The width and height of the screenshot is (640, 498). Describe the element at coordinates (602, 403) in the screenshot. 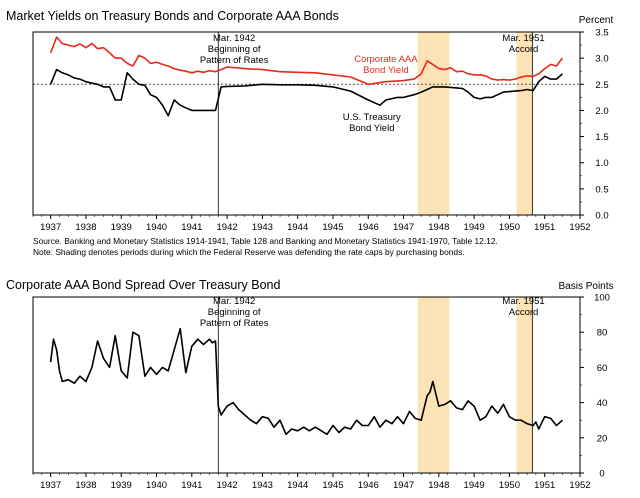

I see `y-tick-label-2: 40` at that location.